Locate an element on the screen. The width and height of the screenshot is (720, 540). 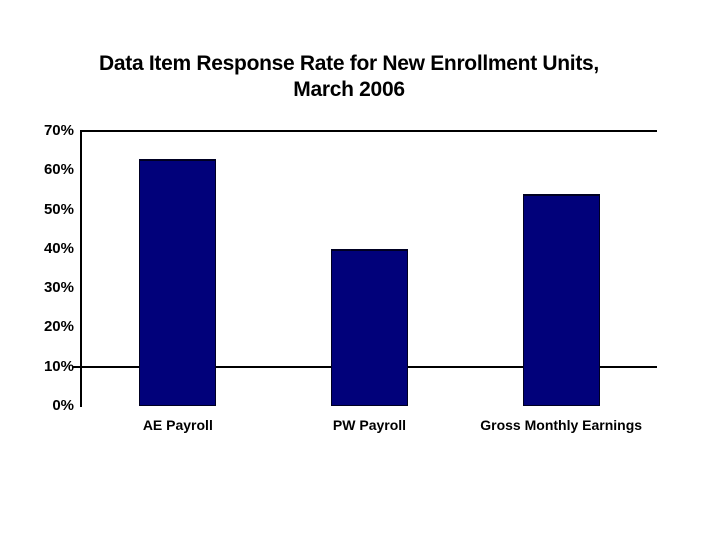
y-axis-line is located at coordinates (81, 268).